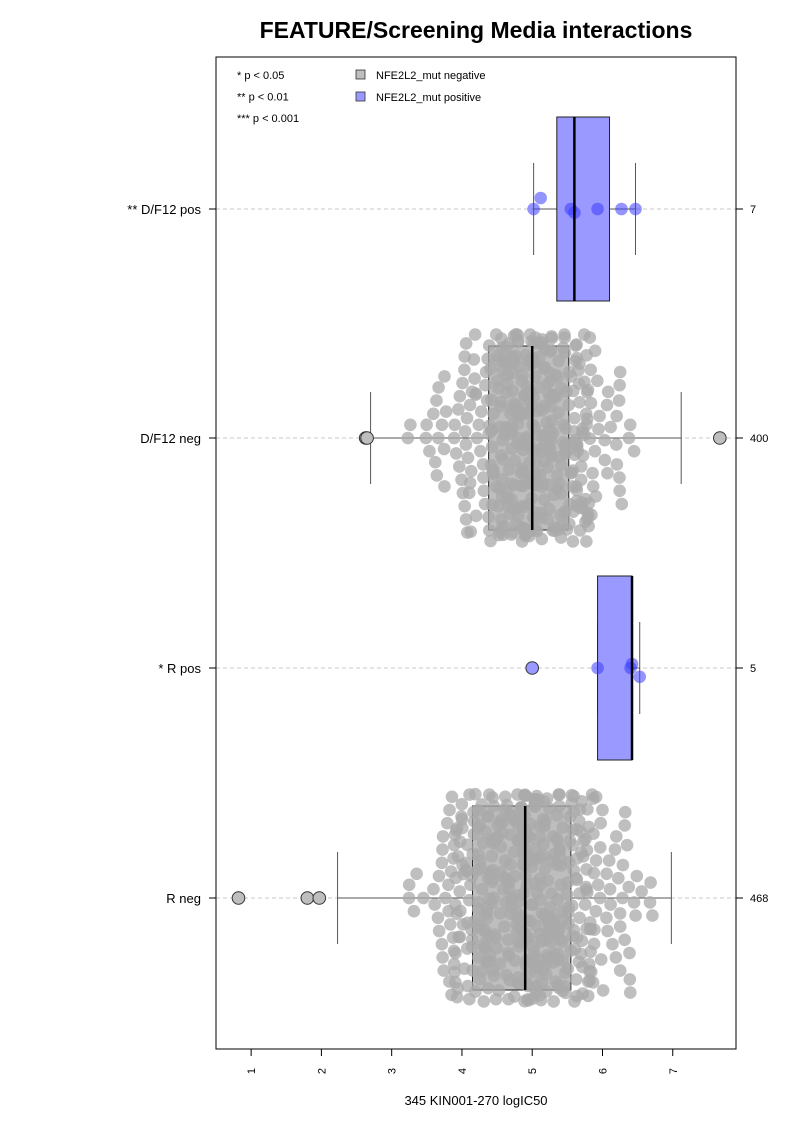 The width and height of the screenshot is (793, 1122). Describe the element at coordinates (164, 209) in the screenshot. I see `group-label: ** D/F12 pos` at that location.